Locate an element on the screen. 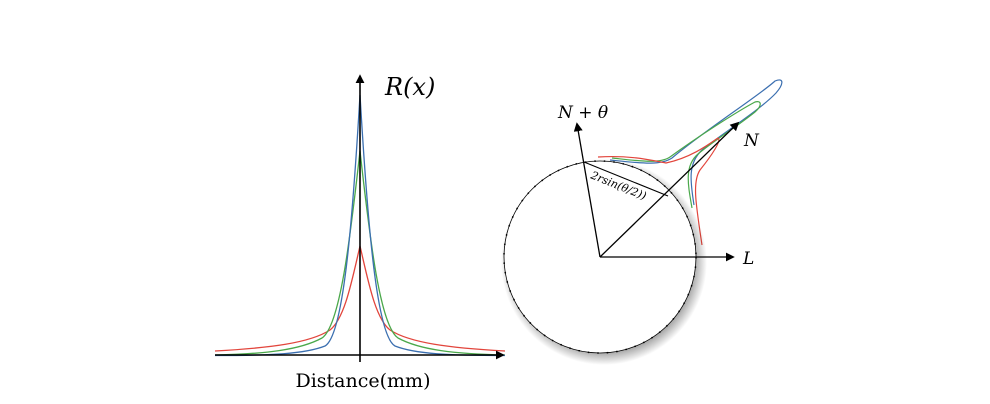 The width and height of the screenshot is (990, 404). label-l: L is located at coordinates (748, 259).